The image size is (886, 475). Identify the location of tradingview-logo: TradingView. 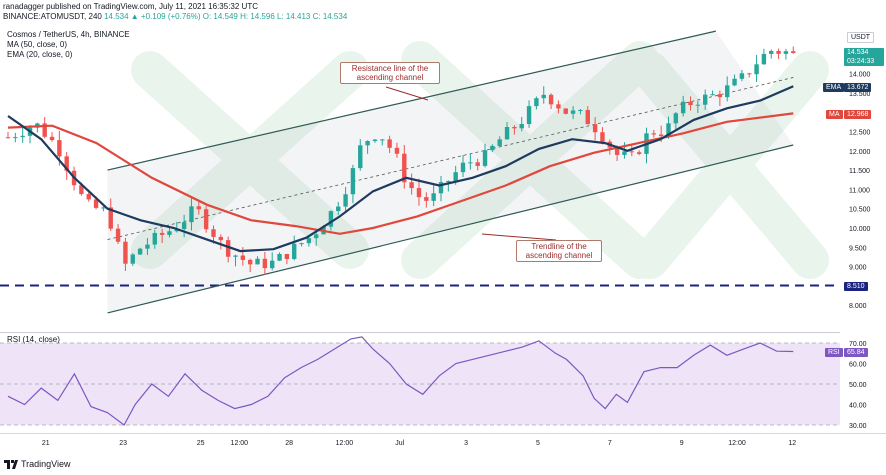
(37, 464).